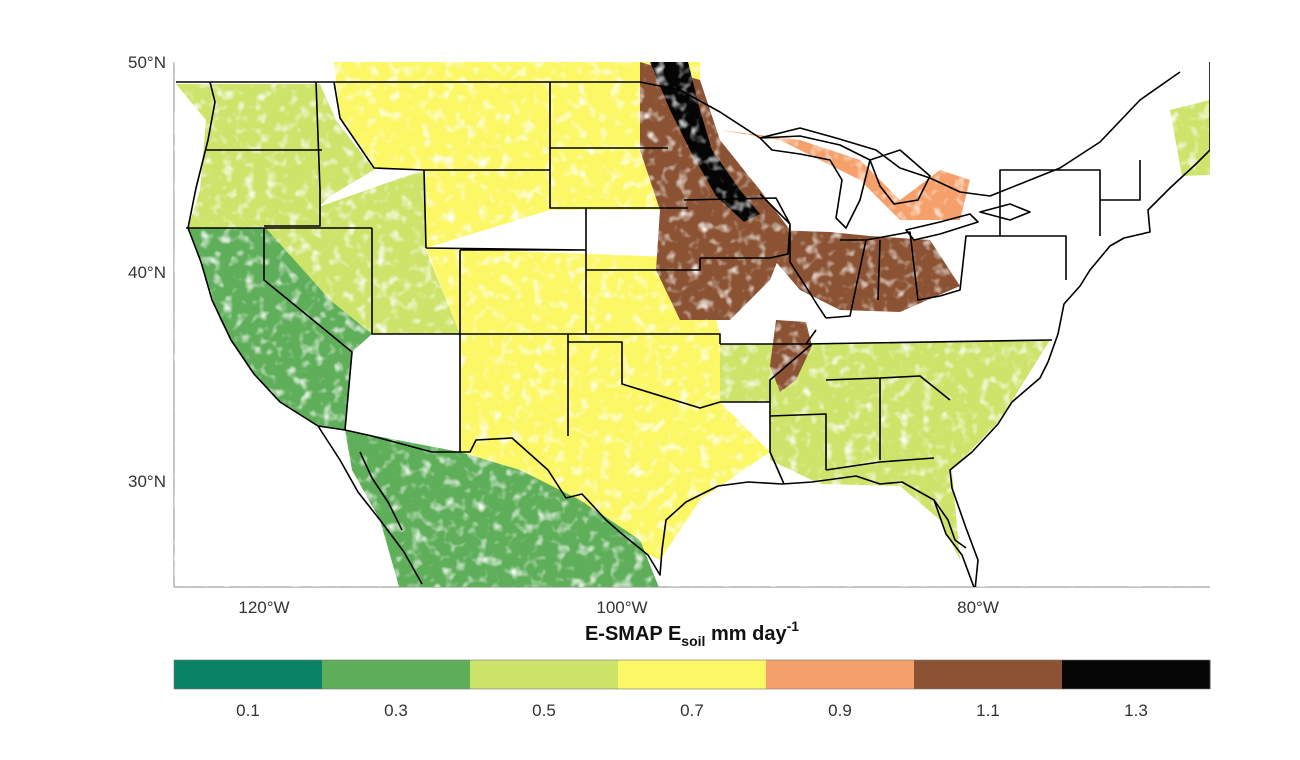 The width and height of the screenshot is (1300, 760). I want to click on colorbar-title: E-SMAP Esoil mm day-1, so click(692, 633).